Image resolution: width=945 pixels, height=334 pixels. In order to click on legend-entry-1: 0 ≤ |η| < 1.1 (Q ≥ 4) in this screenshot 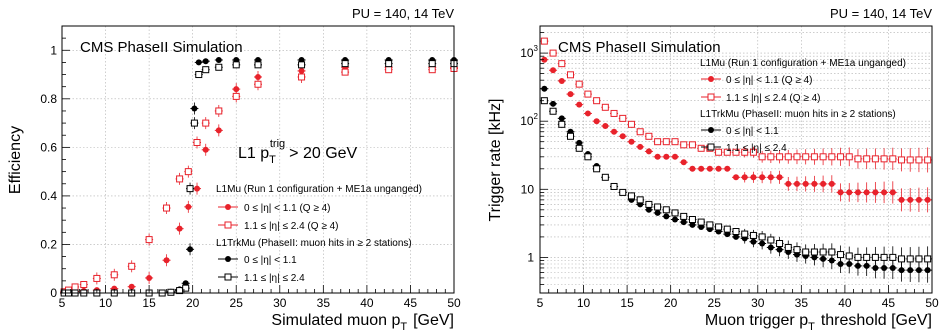, I will do `click(769, 80)`.